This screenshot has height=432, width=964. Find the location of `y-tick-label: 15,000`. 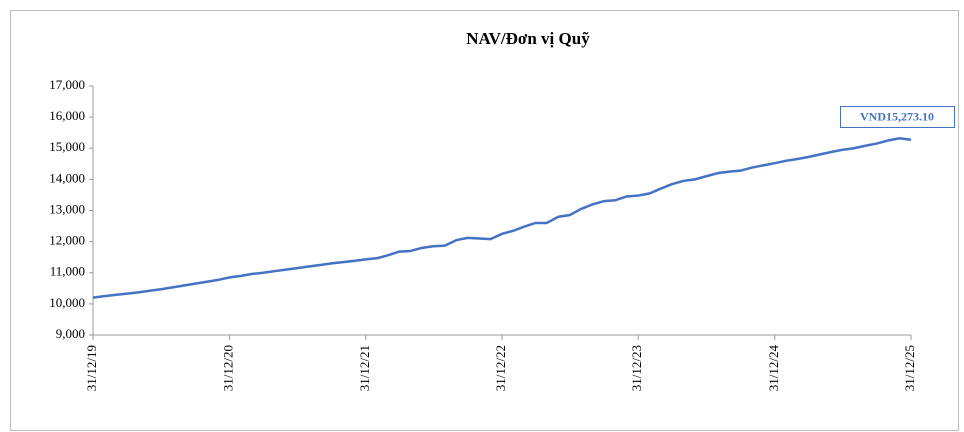

y-tick-label: 15,000 is located at coordinates (67, 146).